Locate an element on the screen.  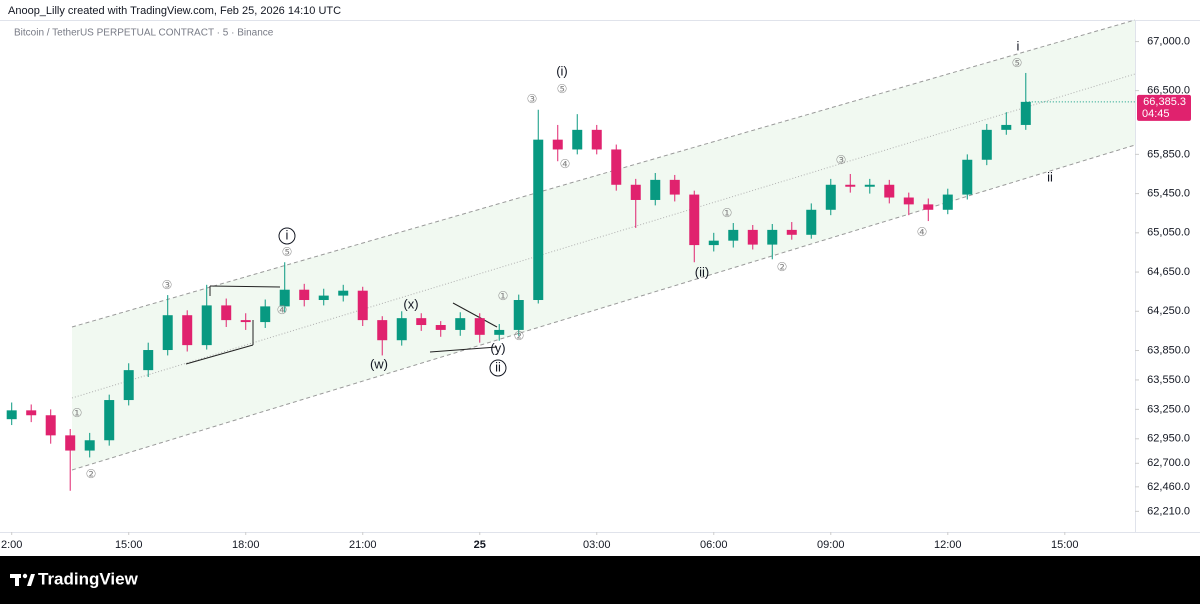
y-tick-label: 62,950.0 is located at coordinates (1168, 439).